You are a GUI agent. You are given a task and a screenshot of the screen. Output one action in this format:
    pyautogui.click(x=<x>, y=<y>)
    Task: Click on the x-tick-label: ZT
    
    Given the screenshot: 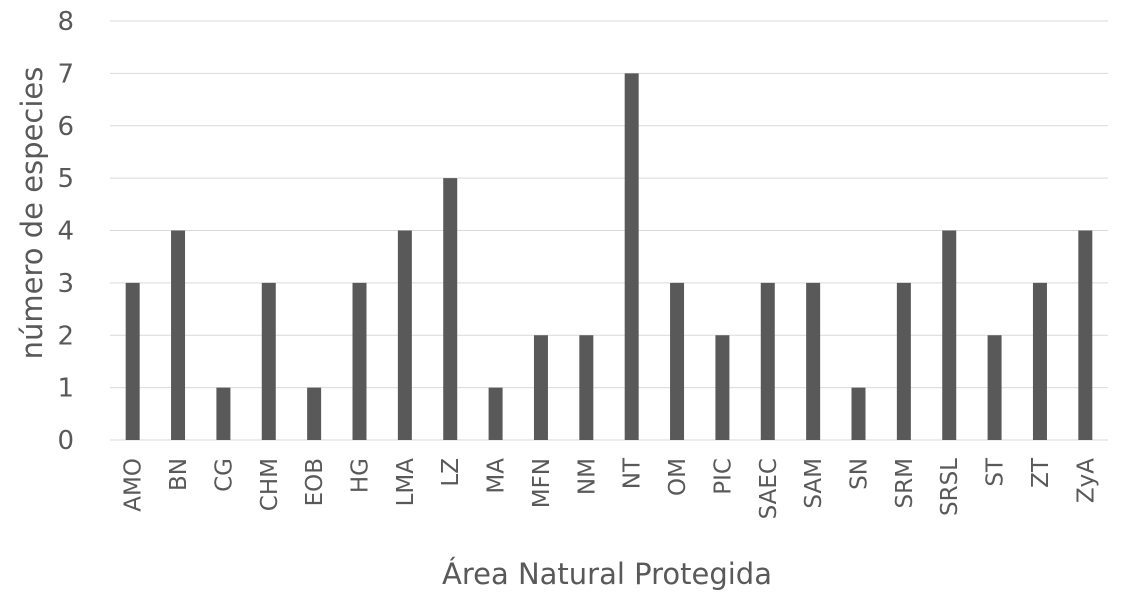 What is the action you would take?
    pyautogui.click(x=1041, y=472)
    